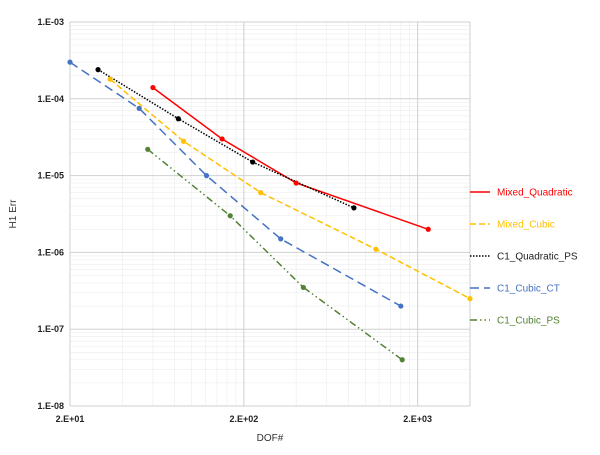 This screenshot has width=600, height=455. I want to click on y-tick-label: 1.E-03, so click(50, 22).